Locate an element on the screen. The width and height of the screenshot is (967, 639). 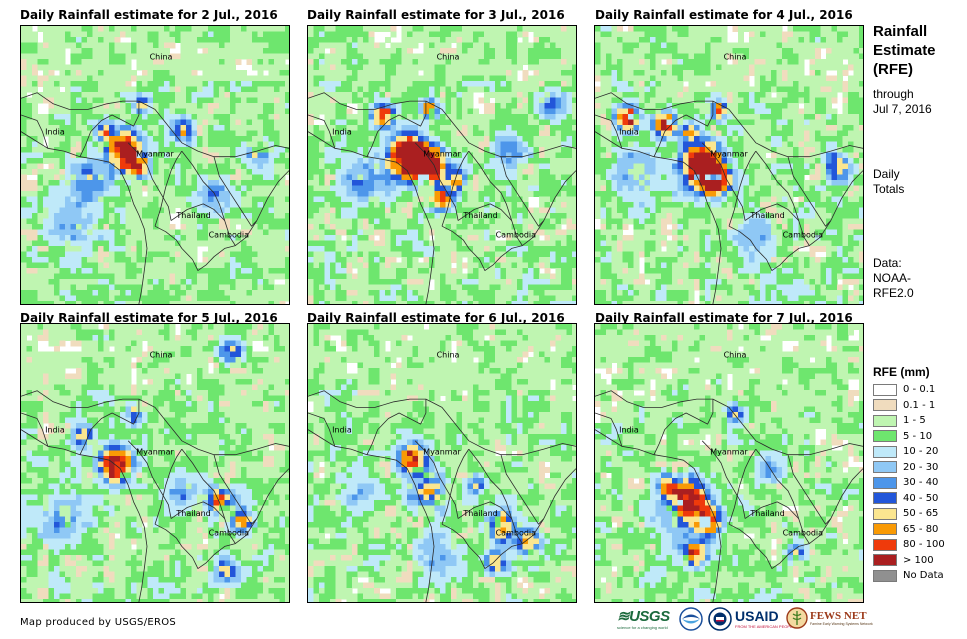
legend-title: RFE (mm) is located at coordinates (901, 372).